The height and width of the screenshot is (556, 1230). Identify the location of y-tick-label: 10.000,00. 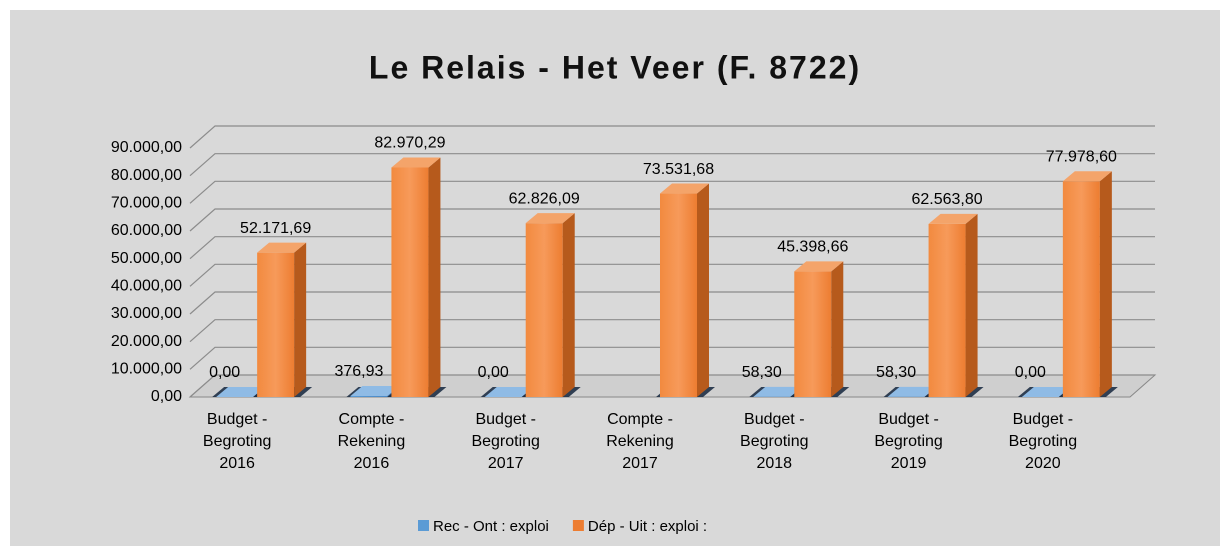
(146, 369).